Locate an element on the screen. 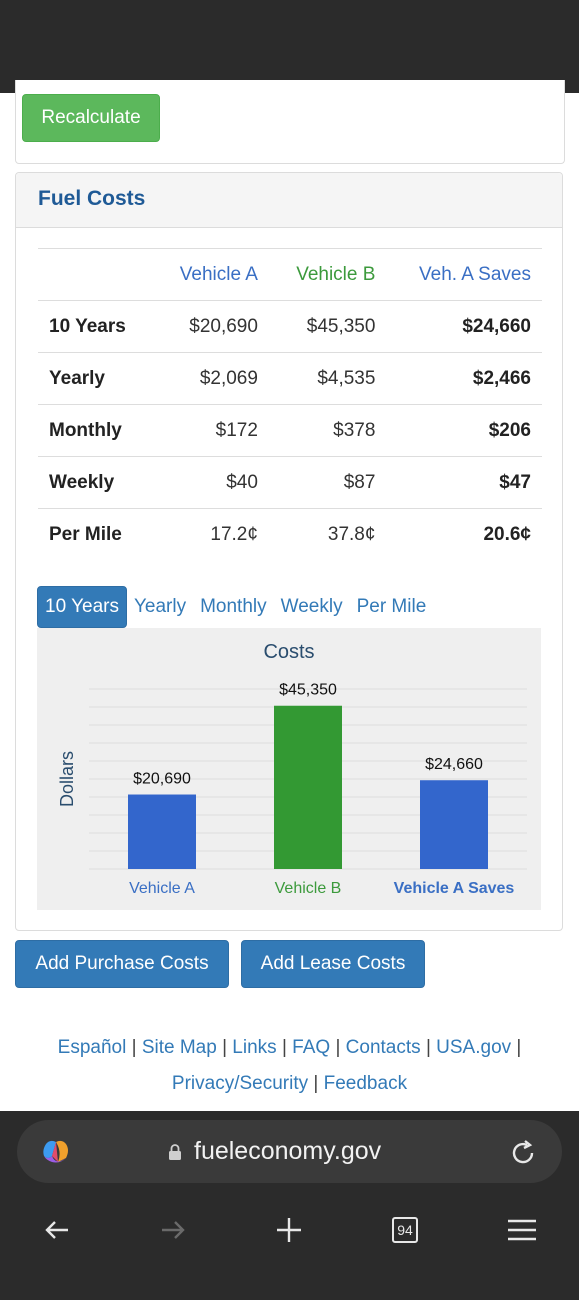  period-tabs: 10 Years Yearly Monthly Weekly Per Mile is located at coordinates (235, 607).